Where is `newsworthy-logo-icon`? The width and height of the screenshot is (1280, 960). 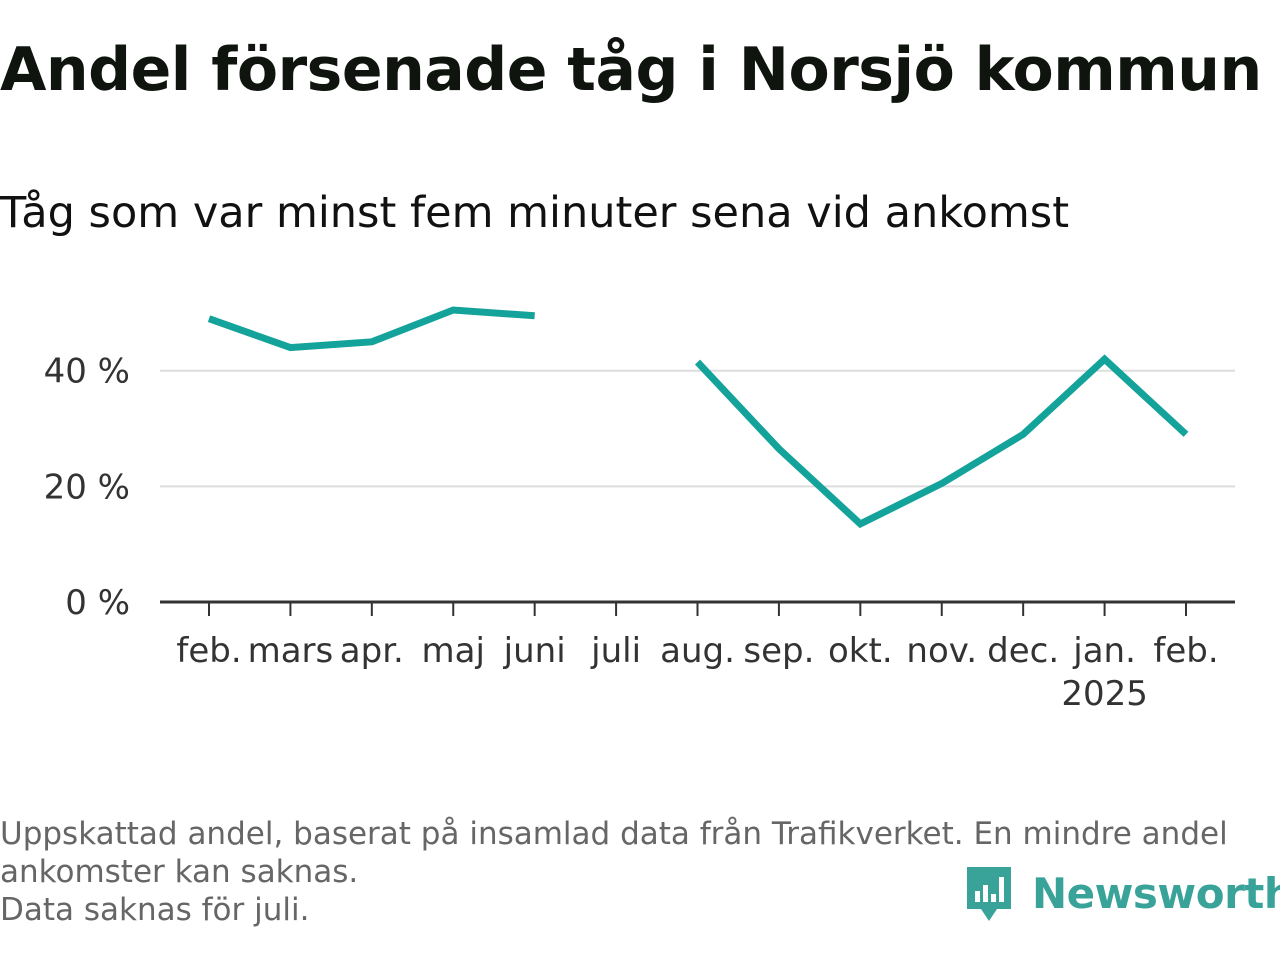
newsworthy-logo-icon is located at coordinates (989, 894).